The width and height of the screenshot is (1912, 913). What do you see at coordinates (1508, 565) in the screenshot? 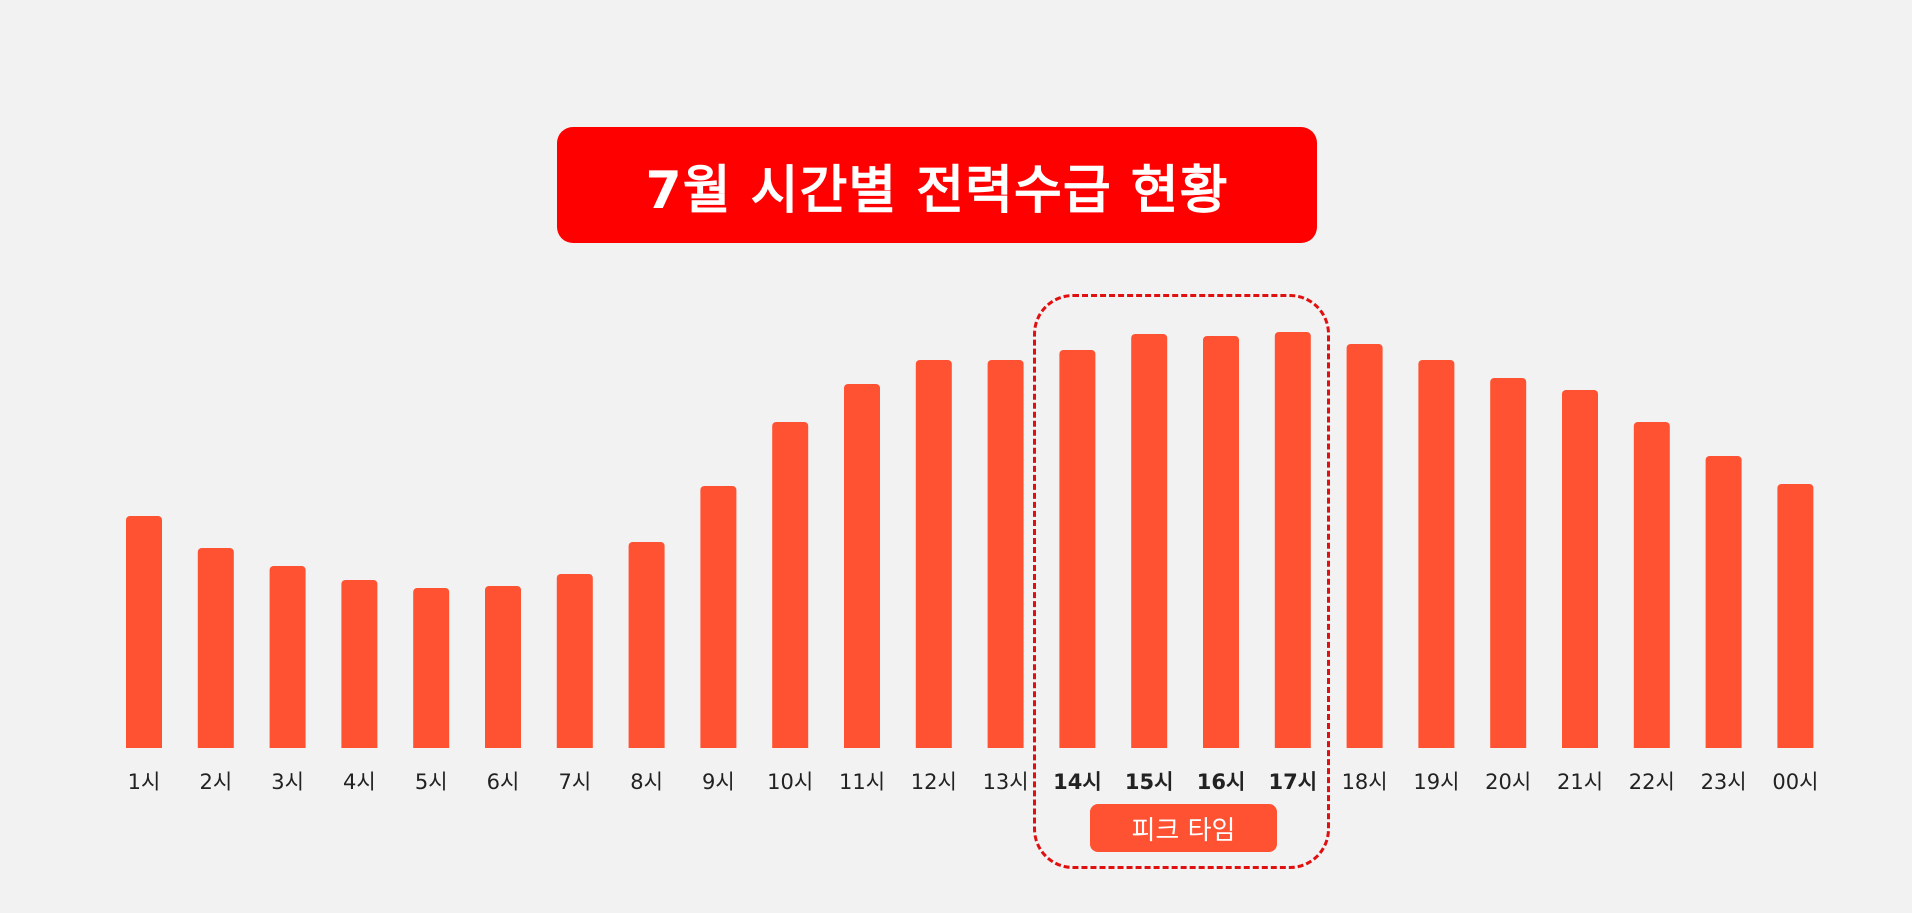
I see `bar-20시` at bounding box center [1508, 565].